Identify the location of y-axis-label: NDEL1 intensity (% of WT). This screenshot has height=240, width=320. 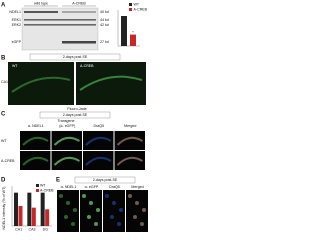
(4, 208).